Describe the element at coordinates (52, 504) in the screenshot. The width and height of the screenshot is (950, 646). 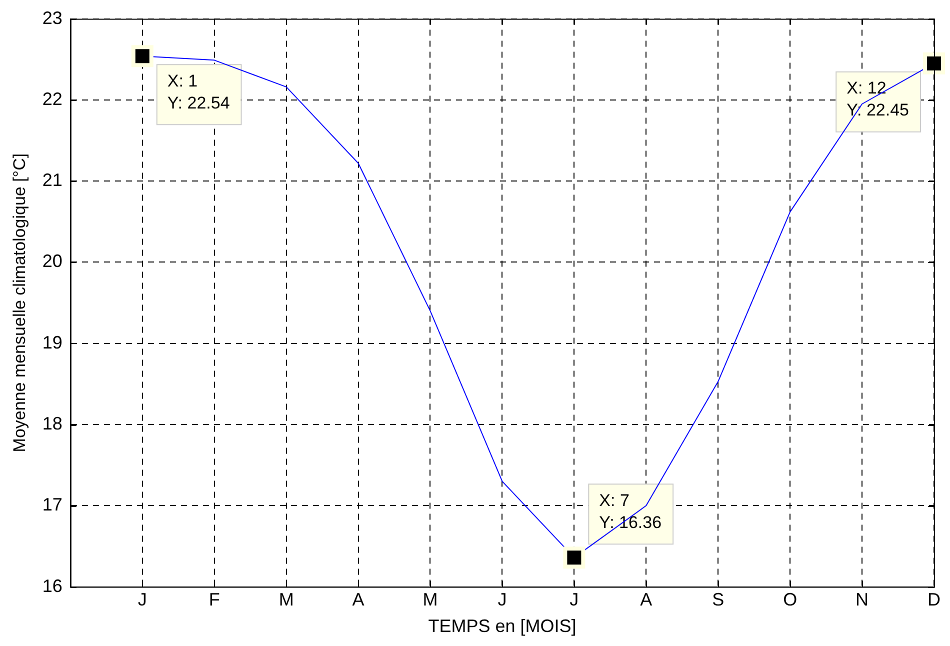
I see `y-tick-label: 17` at that location.